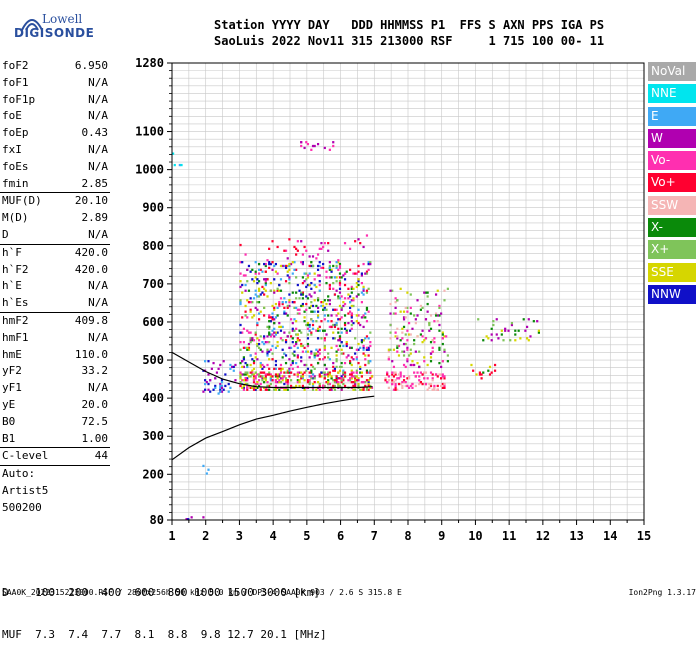  Describe the element at coordinates (55, 83) in the screenshot. I see `param-row: foF1 N/A` at that location.